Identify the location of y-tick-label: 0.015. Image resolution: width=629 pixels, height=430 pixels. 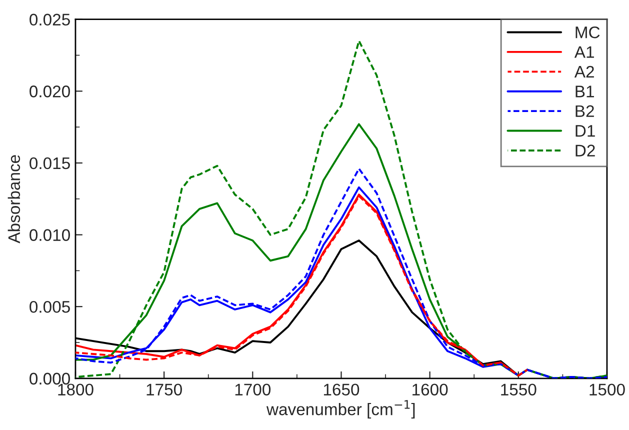
(50, 163).